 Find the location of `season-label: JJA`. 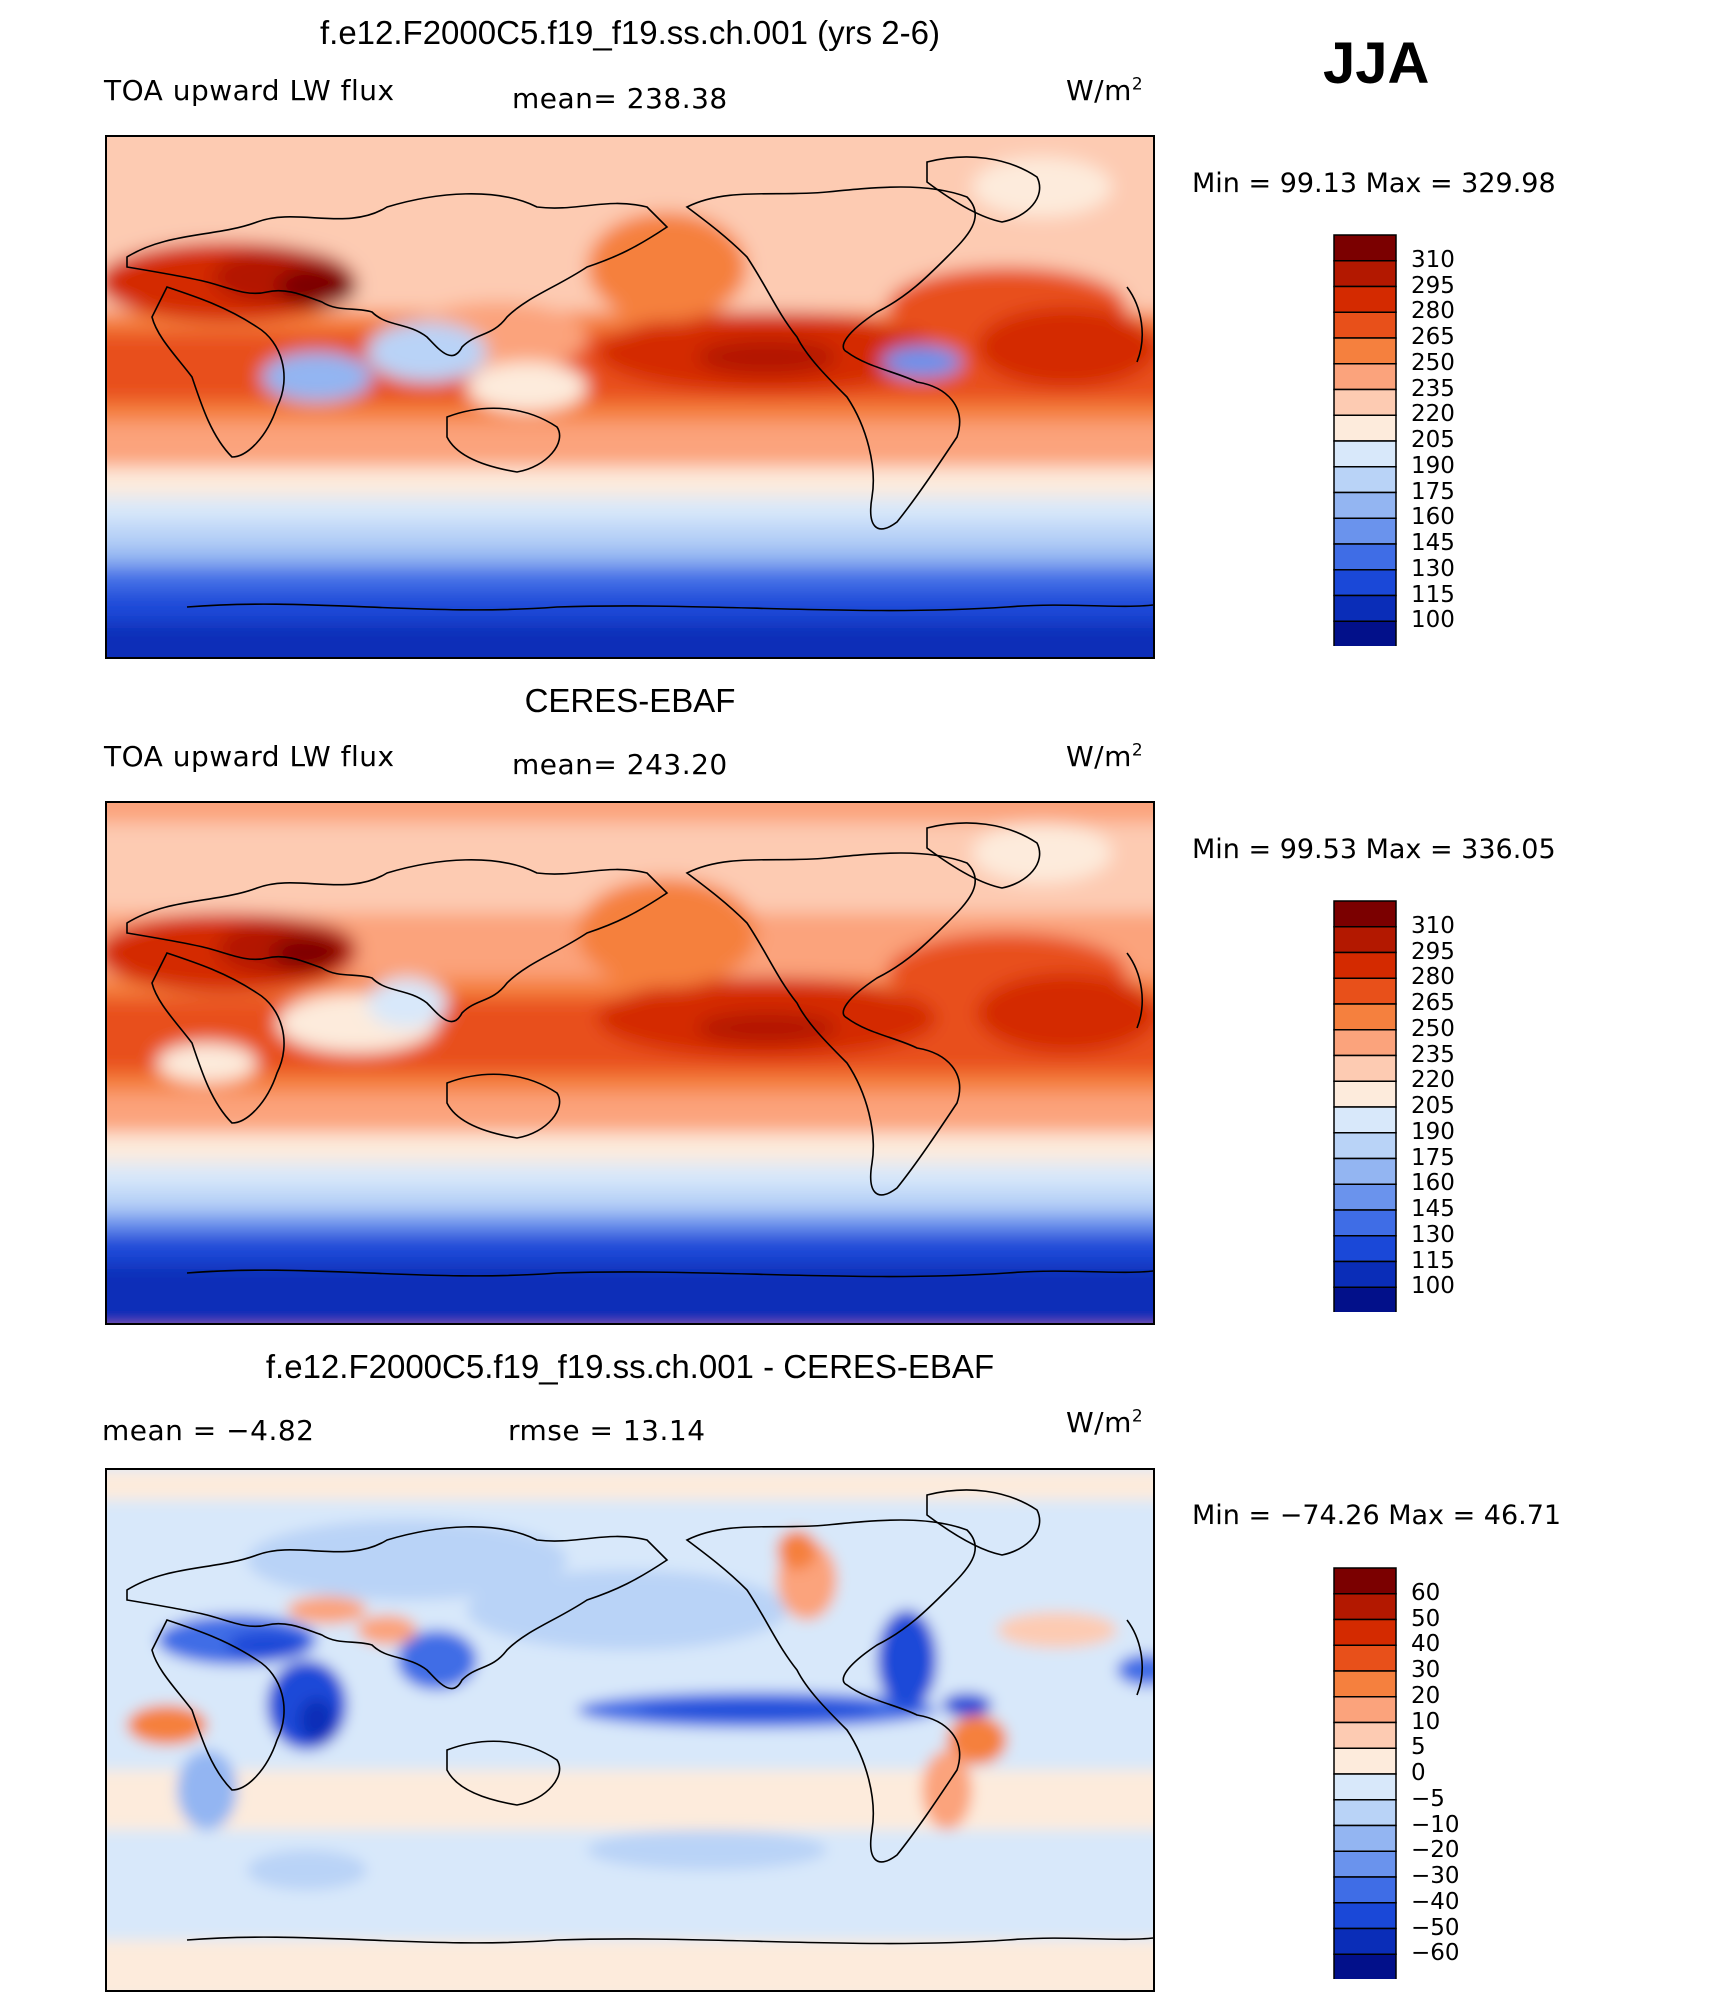

season-label: JJA is located at coordinates (1376, 63).